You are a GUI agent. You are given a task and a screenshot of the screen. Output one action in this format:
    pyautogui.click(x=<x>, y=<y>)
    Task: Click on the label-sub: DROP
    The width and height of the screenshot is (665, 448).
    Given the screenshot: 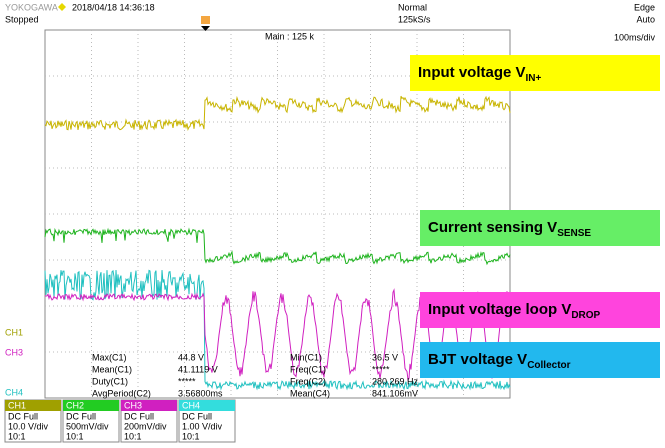 What is the action you would take?
    pyautogui.click(x=585, y=315)
    